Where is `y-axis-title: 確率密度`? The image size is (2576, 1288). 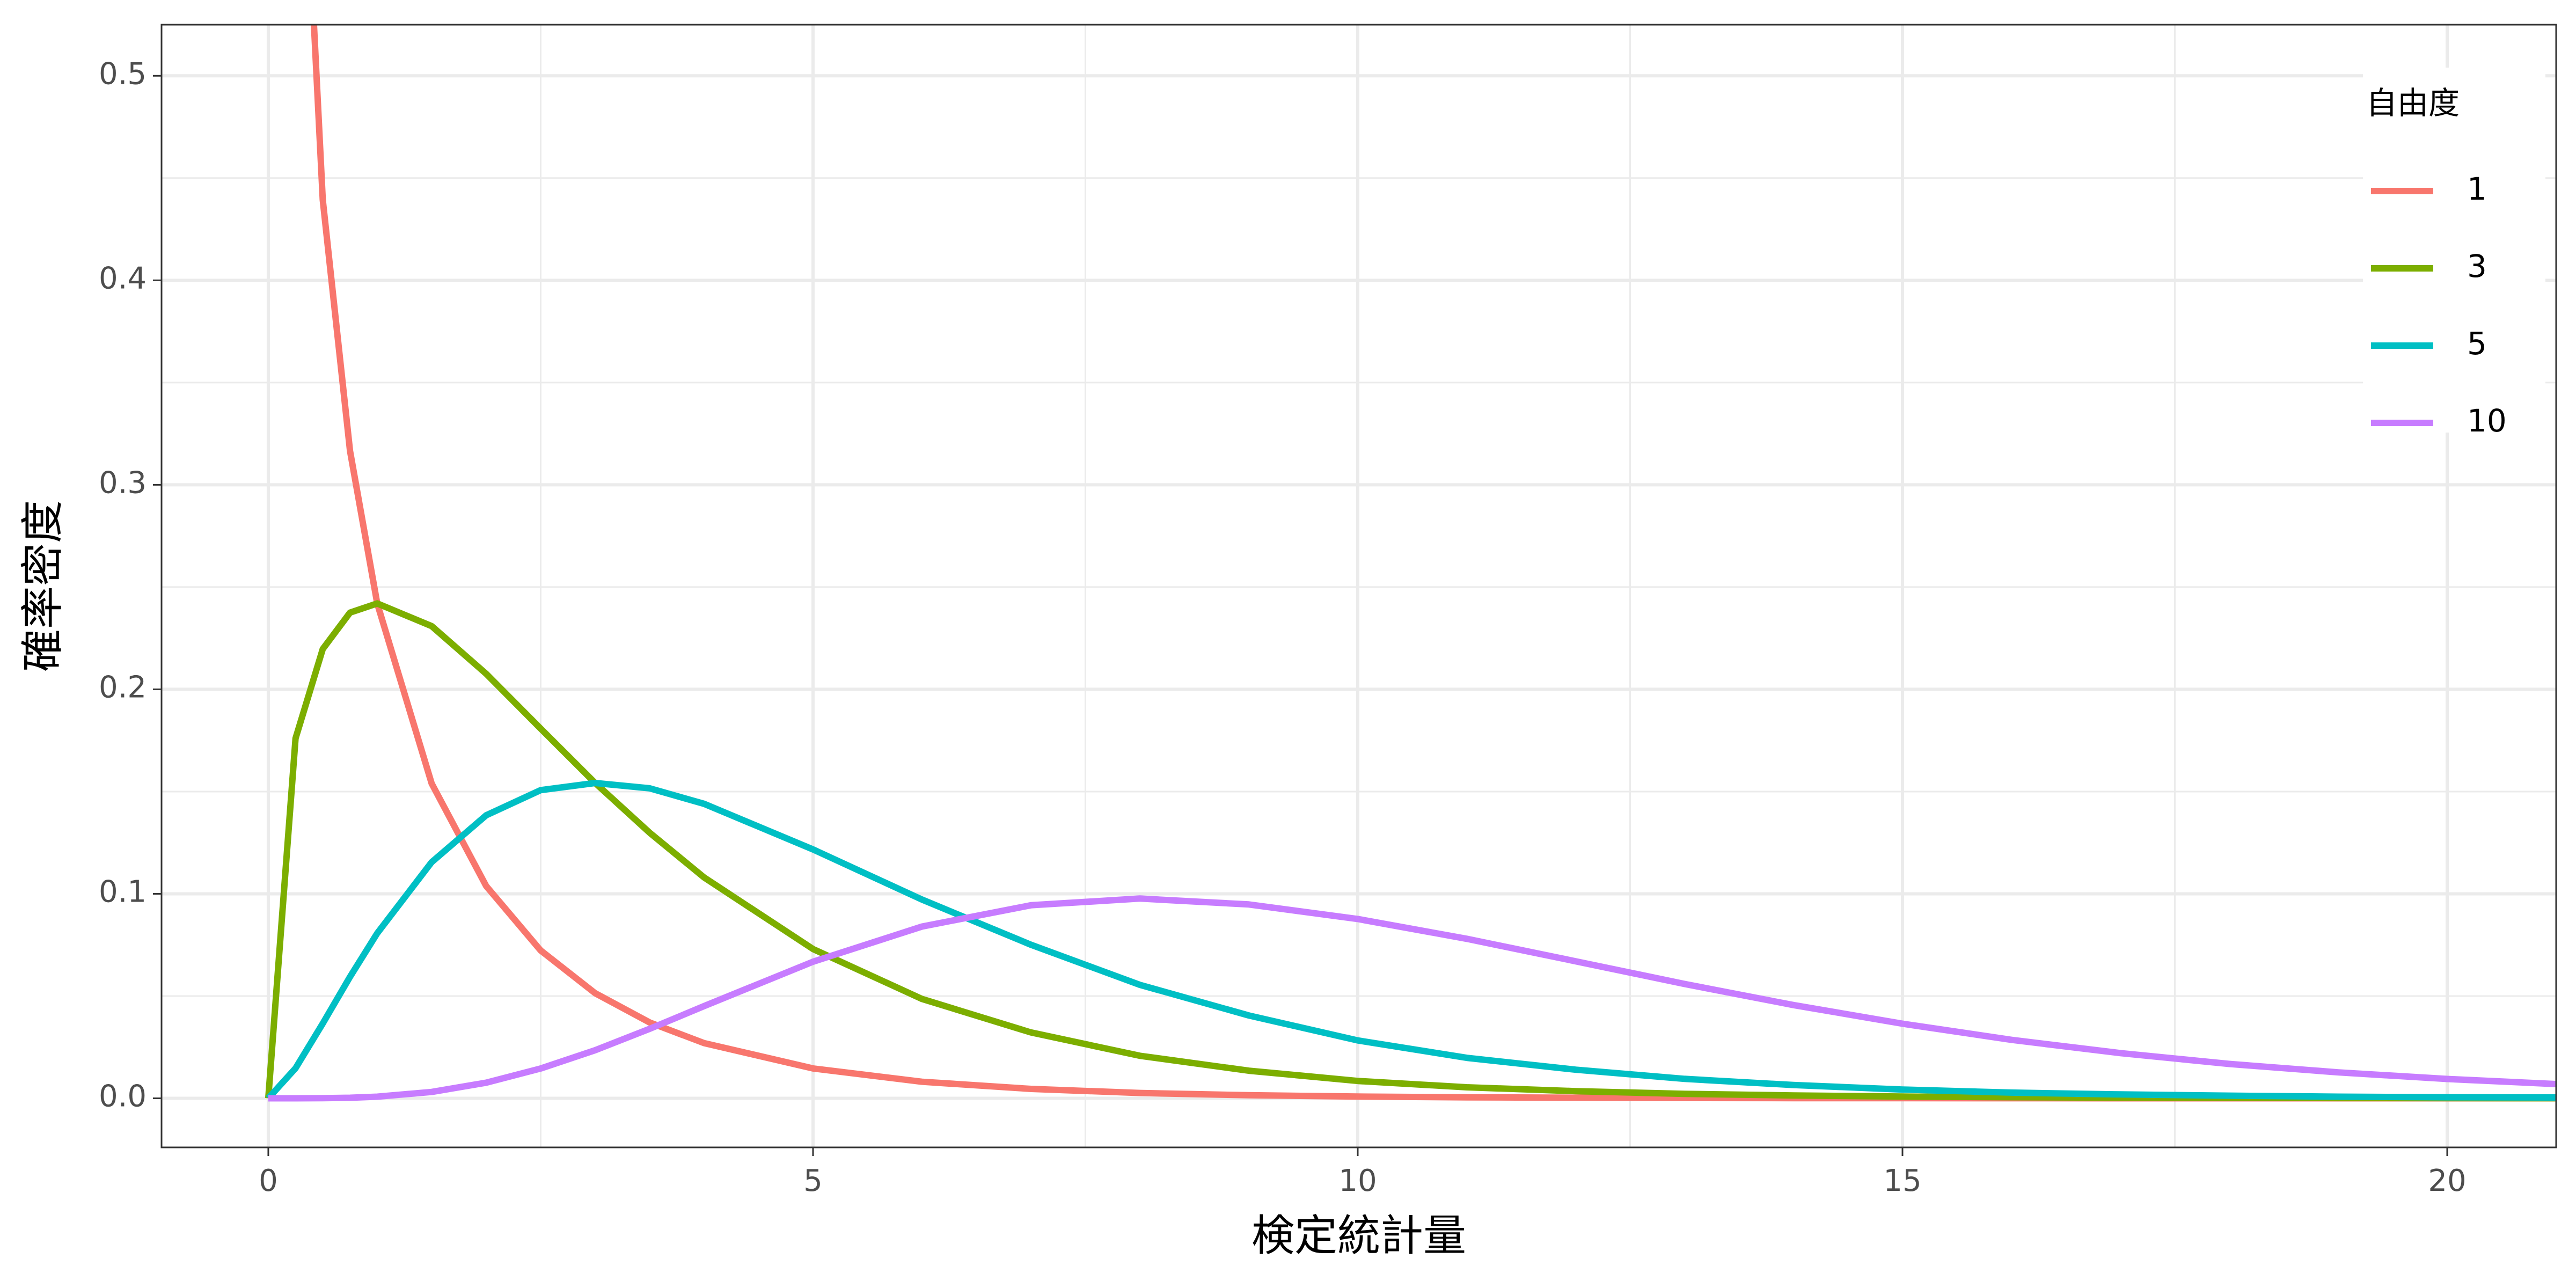
y-axis-title: 確率密度 is located at coordinates (43, 586).